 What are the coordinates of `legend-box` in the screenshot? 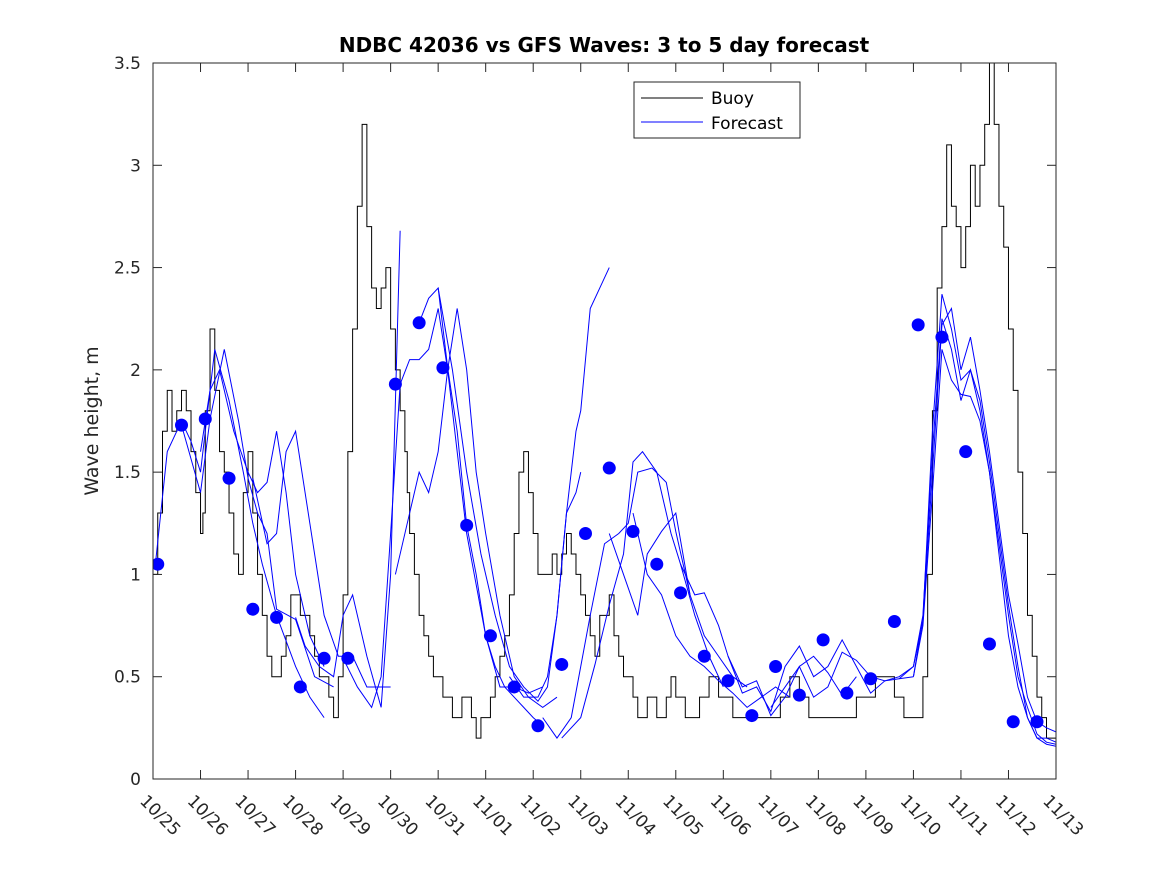 It's located at (717, 110).